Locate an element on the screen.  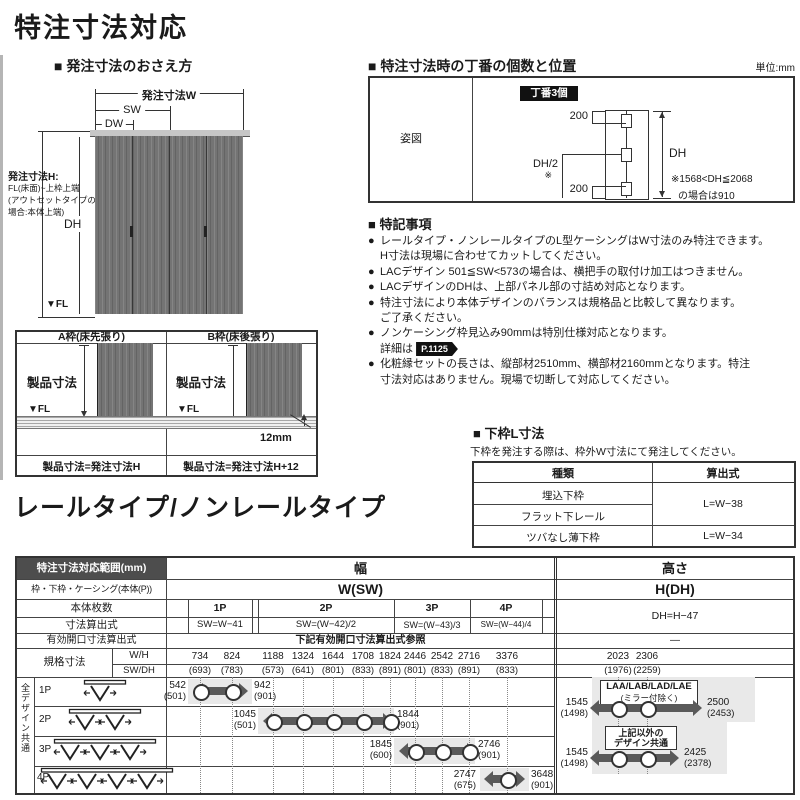
range-max-1p: 942 (901) is located at coordinates (271, 691).